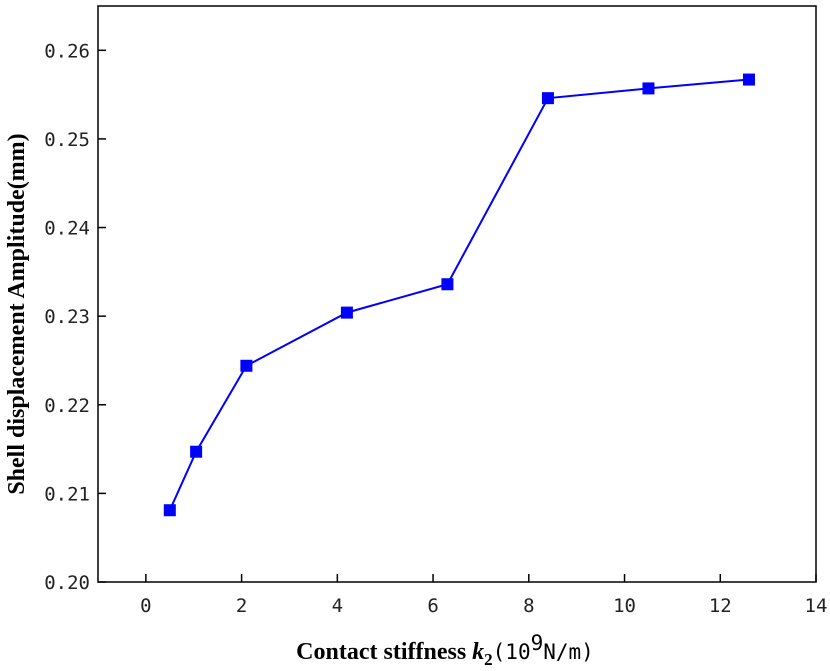 The height and width of the screenshot is (671, 830). I want to click on x-axis-unit-close: N/m), so click(568, 652).